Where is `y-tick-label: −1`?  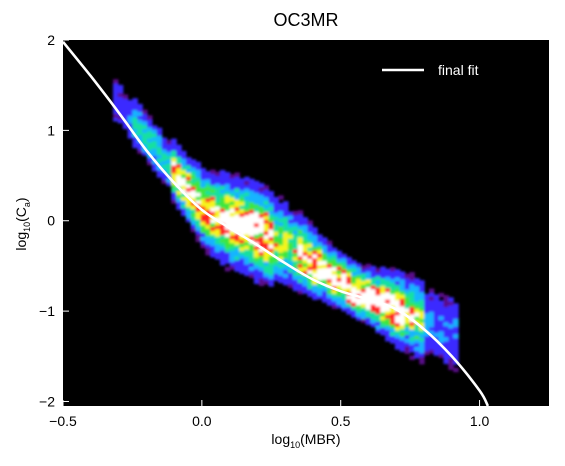 y-tick-label: −1 is located at coordinates (47, 311).